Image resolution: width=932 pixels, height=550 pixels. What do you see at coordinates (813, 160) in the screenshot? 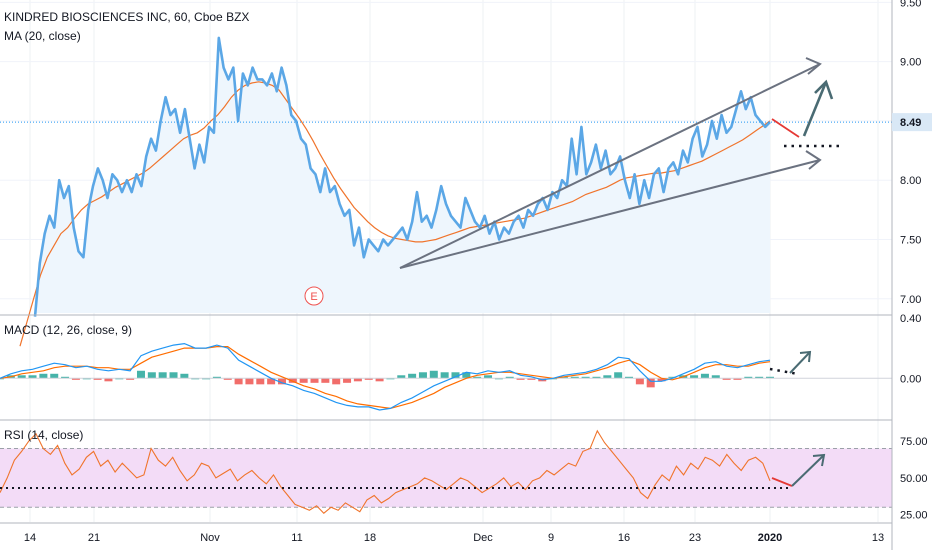
I see `lower-trendline-arrow-head` at bounding box center [813, 160].